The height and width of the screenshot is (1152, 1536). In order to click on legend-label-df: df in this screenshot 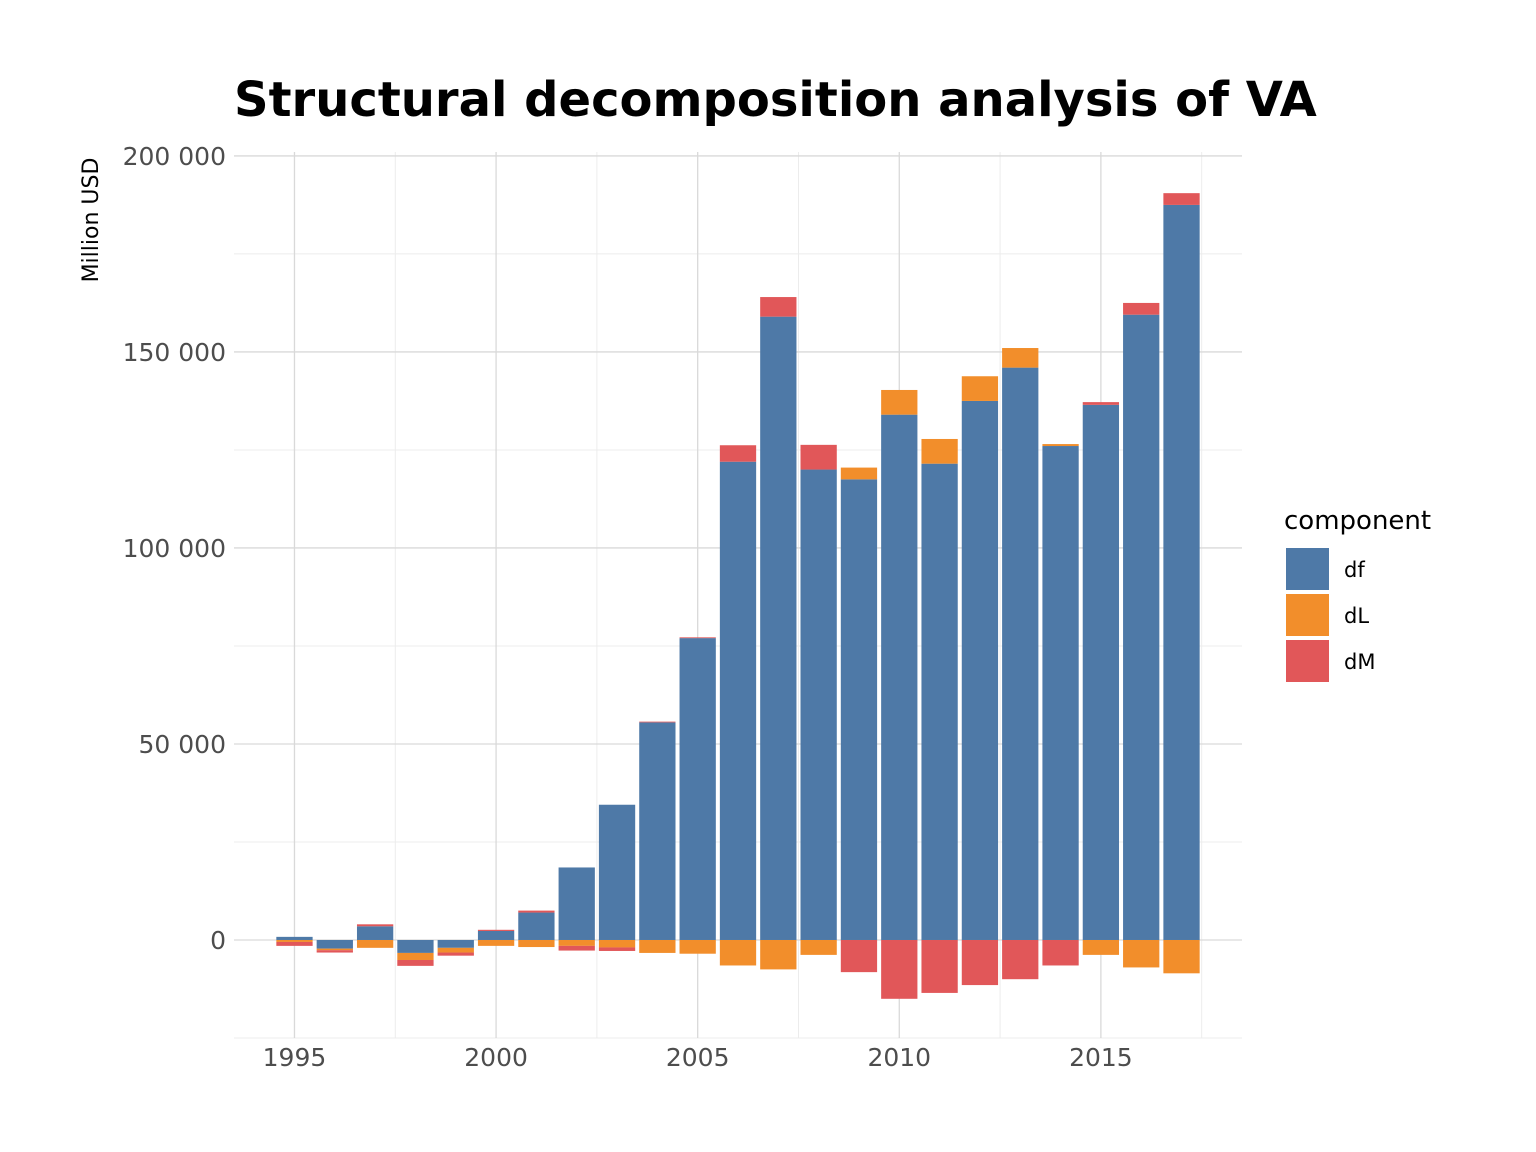, I will do `click(1354, 570)`.